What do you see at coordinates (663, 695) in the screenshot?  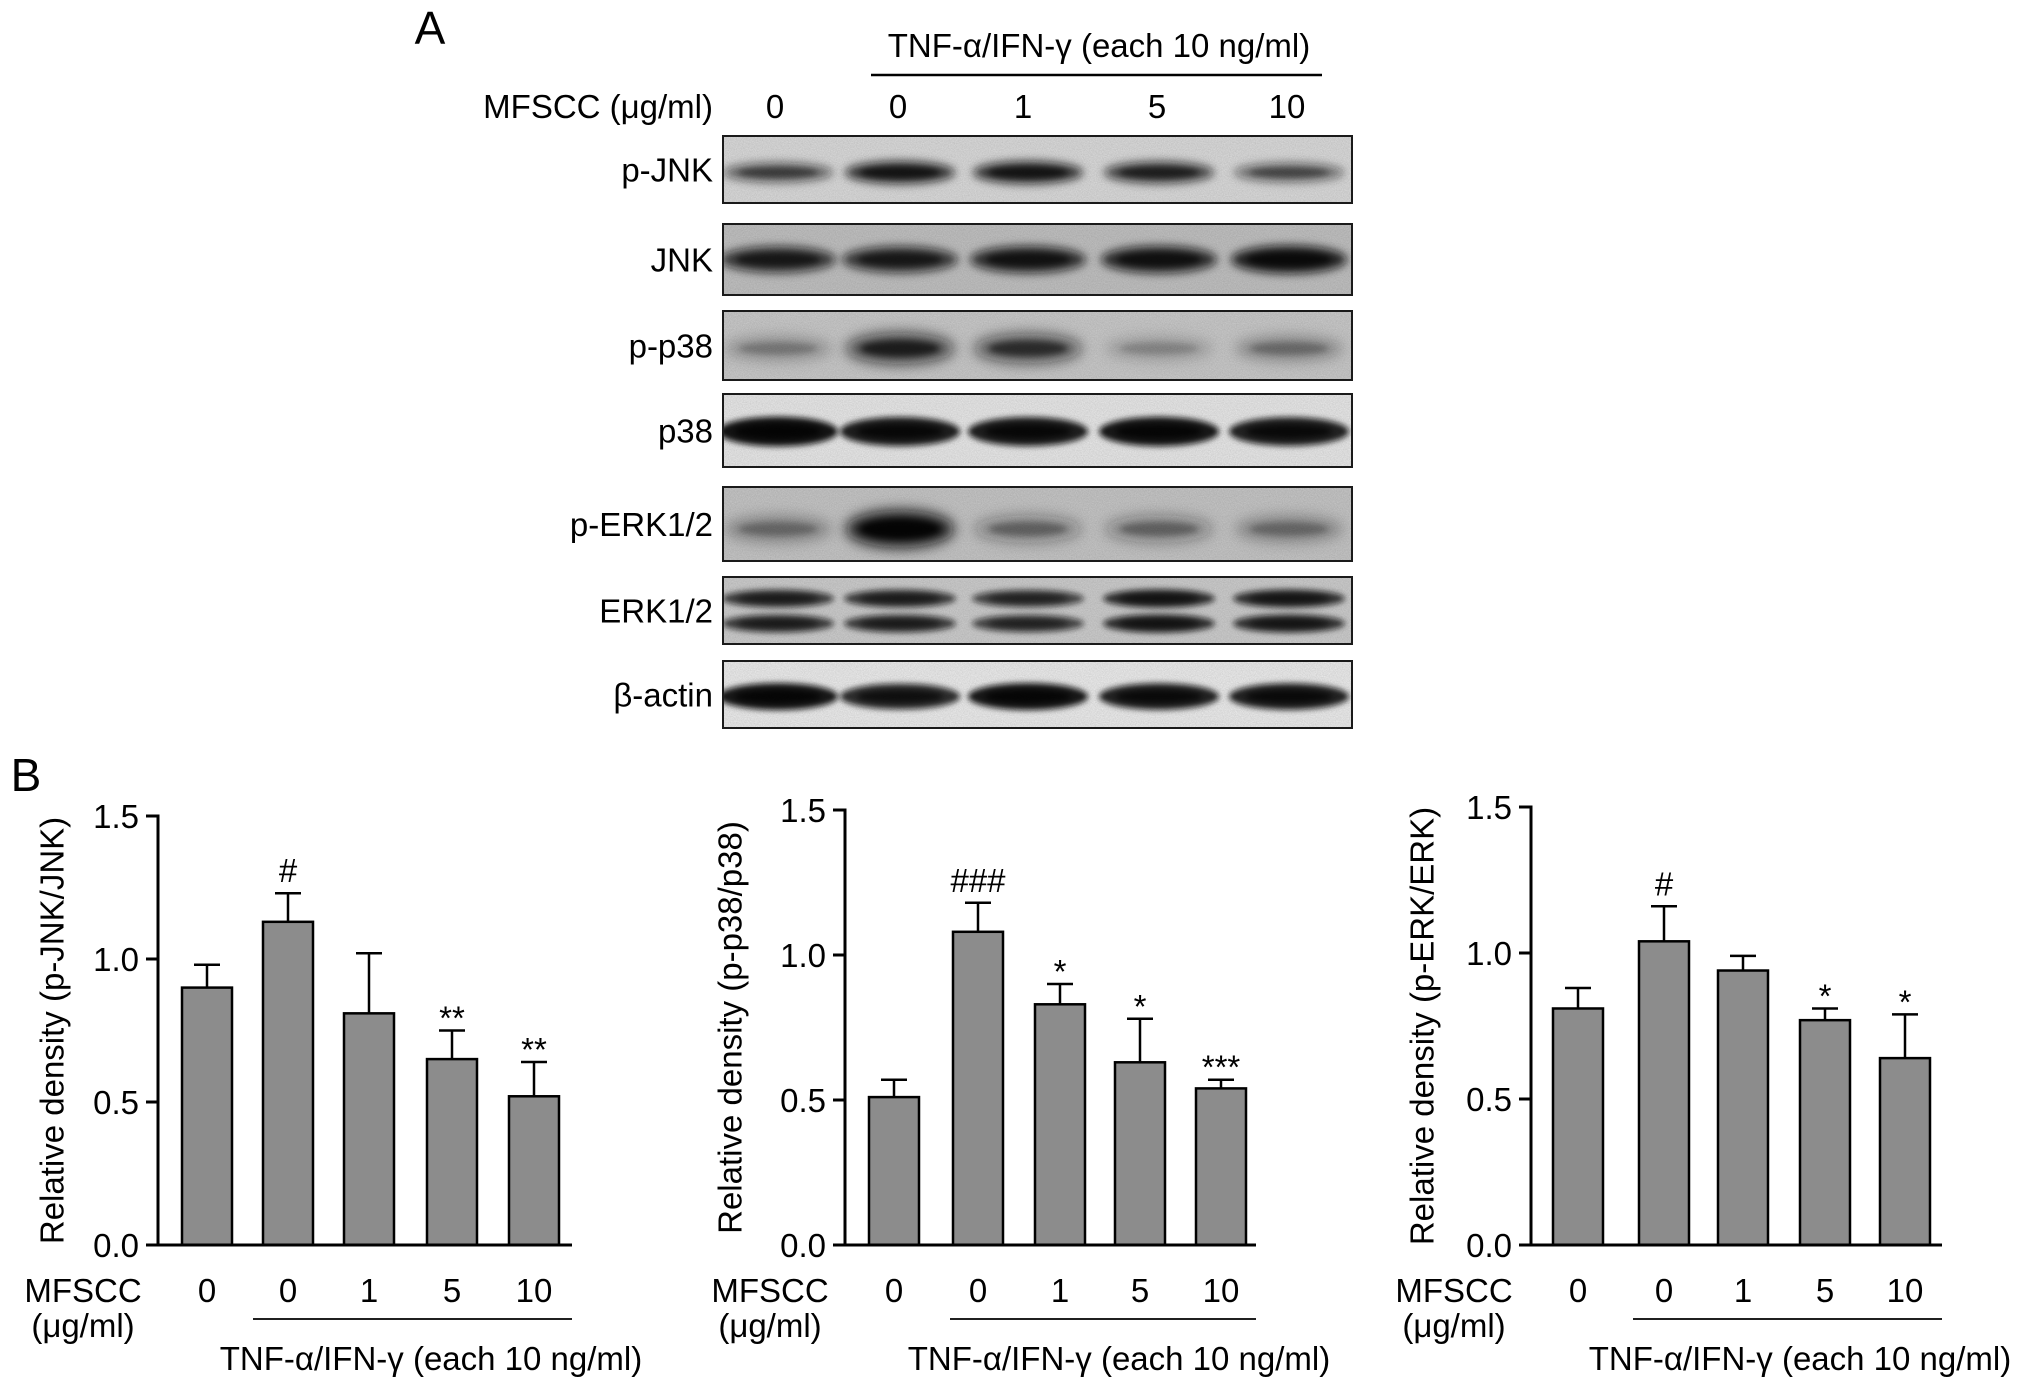 I see `blot-label: β-actin` at bounding box center [663, 695].